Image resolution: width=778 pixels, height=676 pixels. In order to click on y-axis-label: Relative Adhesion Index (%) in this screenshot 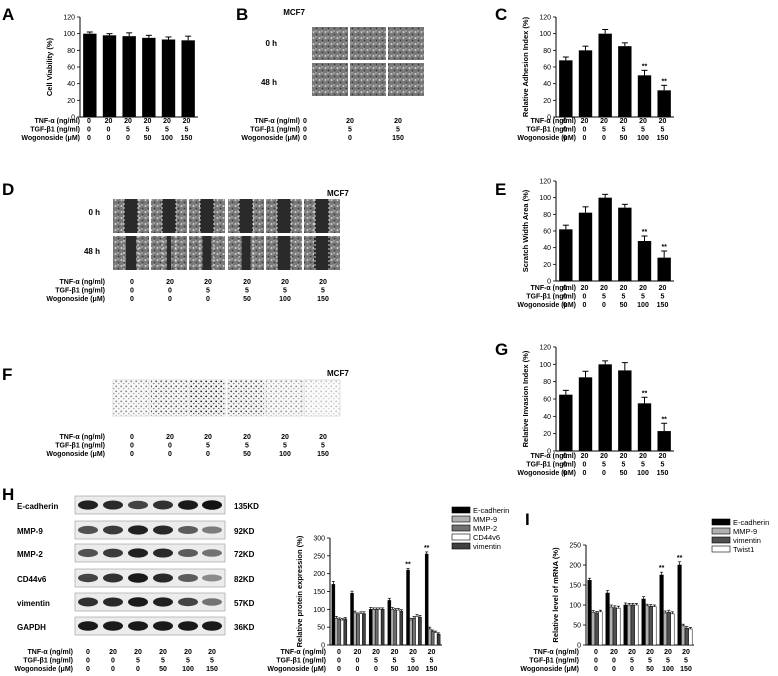, I will do `click(525, 66)`.